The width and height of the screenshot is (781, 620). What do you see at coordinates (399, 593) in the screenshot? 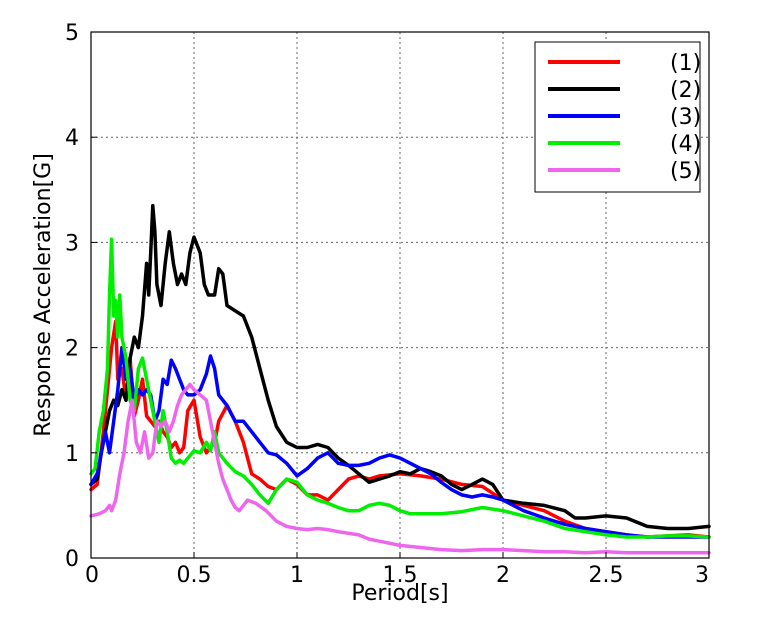
I see `x-axis-label: Period[s]` at bounding box center [399, 593].